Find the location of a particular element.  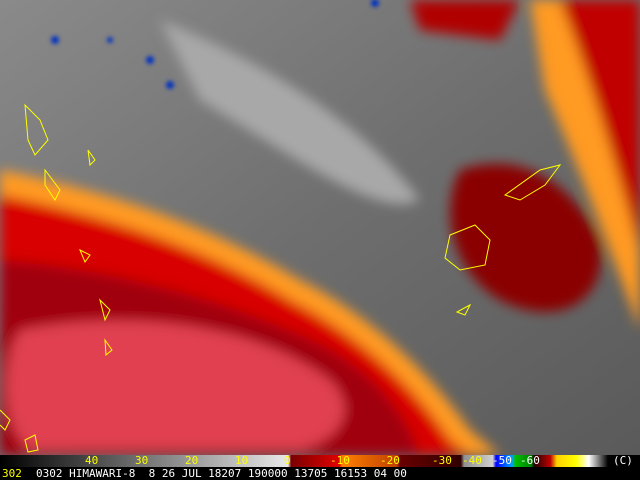

station: 302 is located at coordinates (12, 473).